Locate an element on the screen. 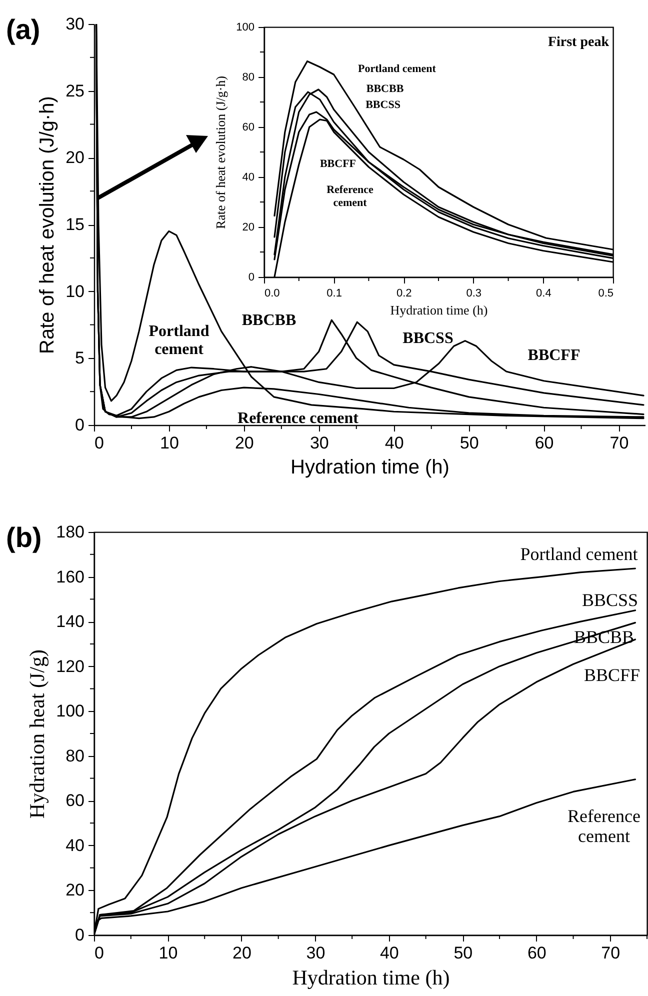  y-tick-label: 180 is located at coordinates (70, 532).